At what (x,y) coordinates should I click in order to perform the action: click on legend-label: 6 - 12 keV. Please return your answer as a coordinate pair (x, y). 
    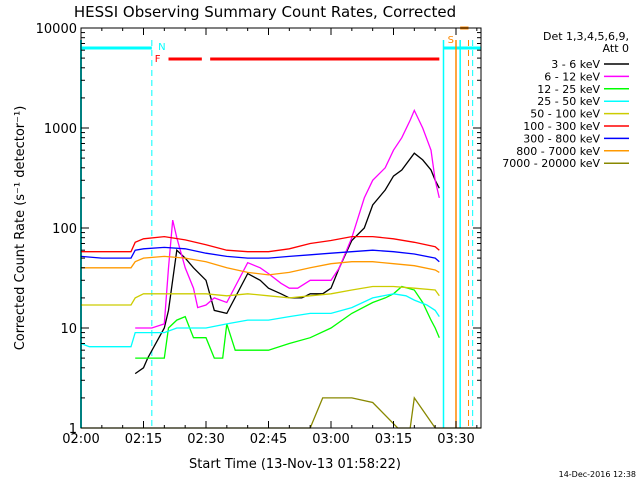
    Looking at the image, I should click on (572, 76).